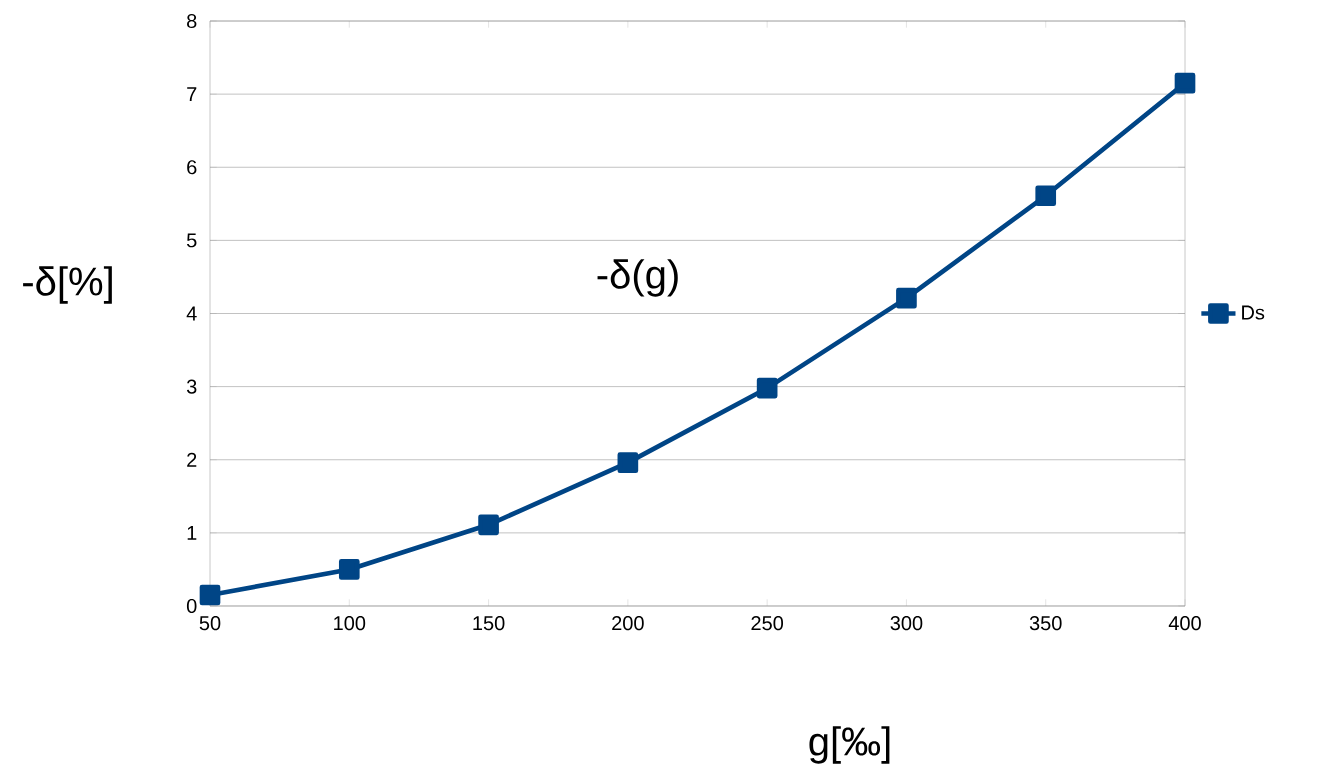 The width and height of the screenshot is (1343, 769). Describe the element at coordinates (1045, 623) in the screenshot. I see `x-tick-label: 350` at that location.